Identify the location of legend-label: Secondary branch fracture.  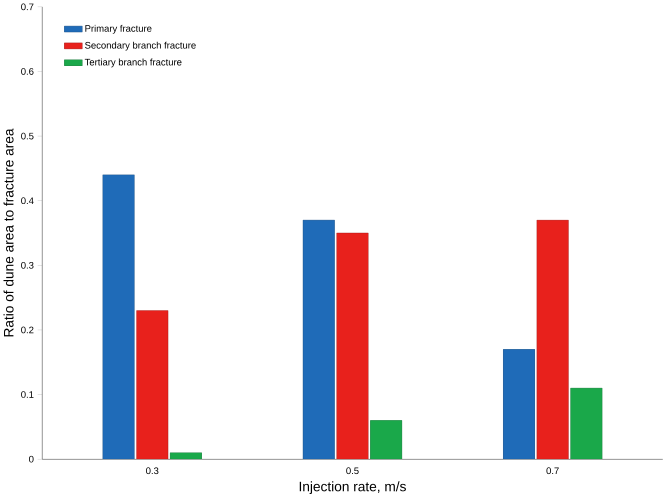
(140, 46).